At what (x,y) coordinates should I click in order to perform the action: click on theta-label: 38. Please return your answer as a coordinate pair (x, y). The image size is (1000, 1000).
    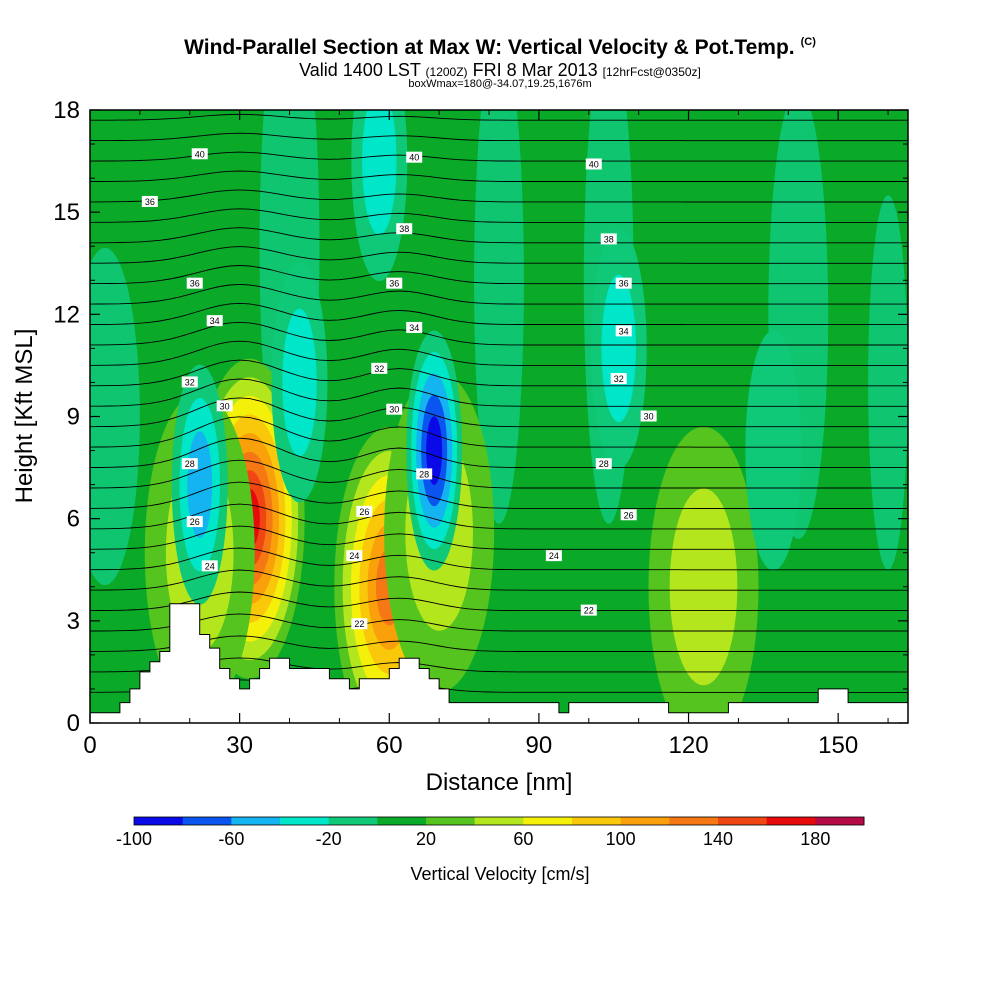
    Looking at the image, I should click on (608, 239).